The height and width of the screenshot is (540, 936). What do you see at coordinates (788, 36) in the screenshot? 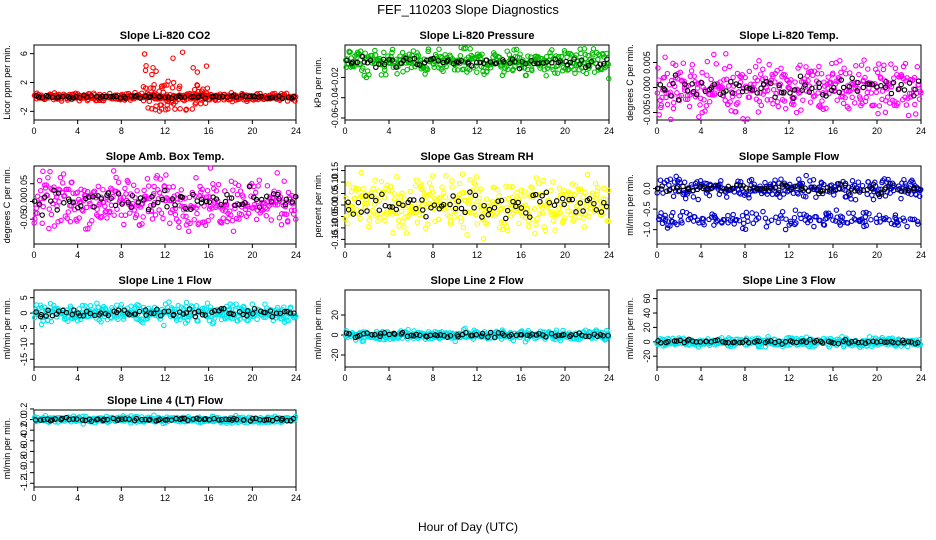
I see `panel-title: Slope Li-820 Temp.` at bounding box center [788, 36].